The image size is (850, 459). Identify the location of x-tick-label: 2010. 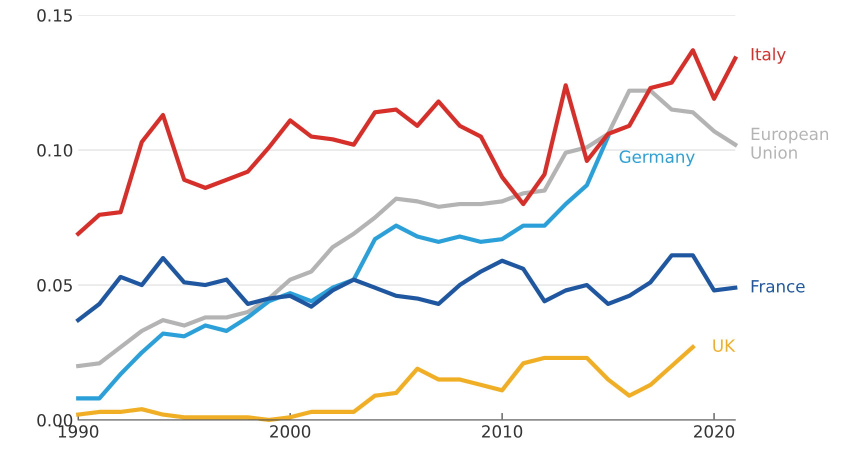
(502, 431).